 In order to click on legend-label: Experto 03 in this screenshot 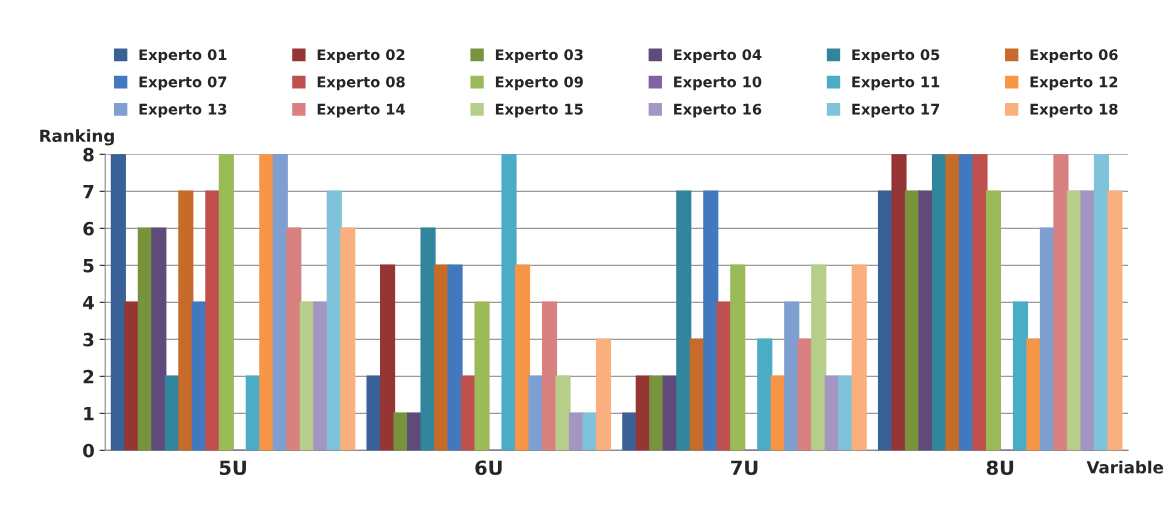, I will do `click(539, 56)`.